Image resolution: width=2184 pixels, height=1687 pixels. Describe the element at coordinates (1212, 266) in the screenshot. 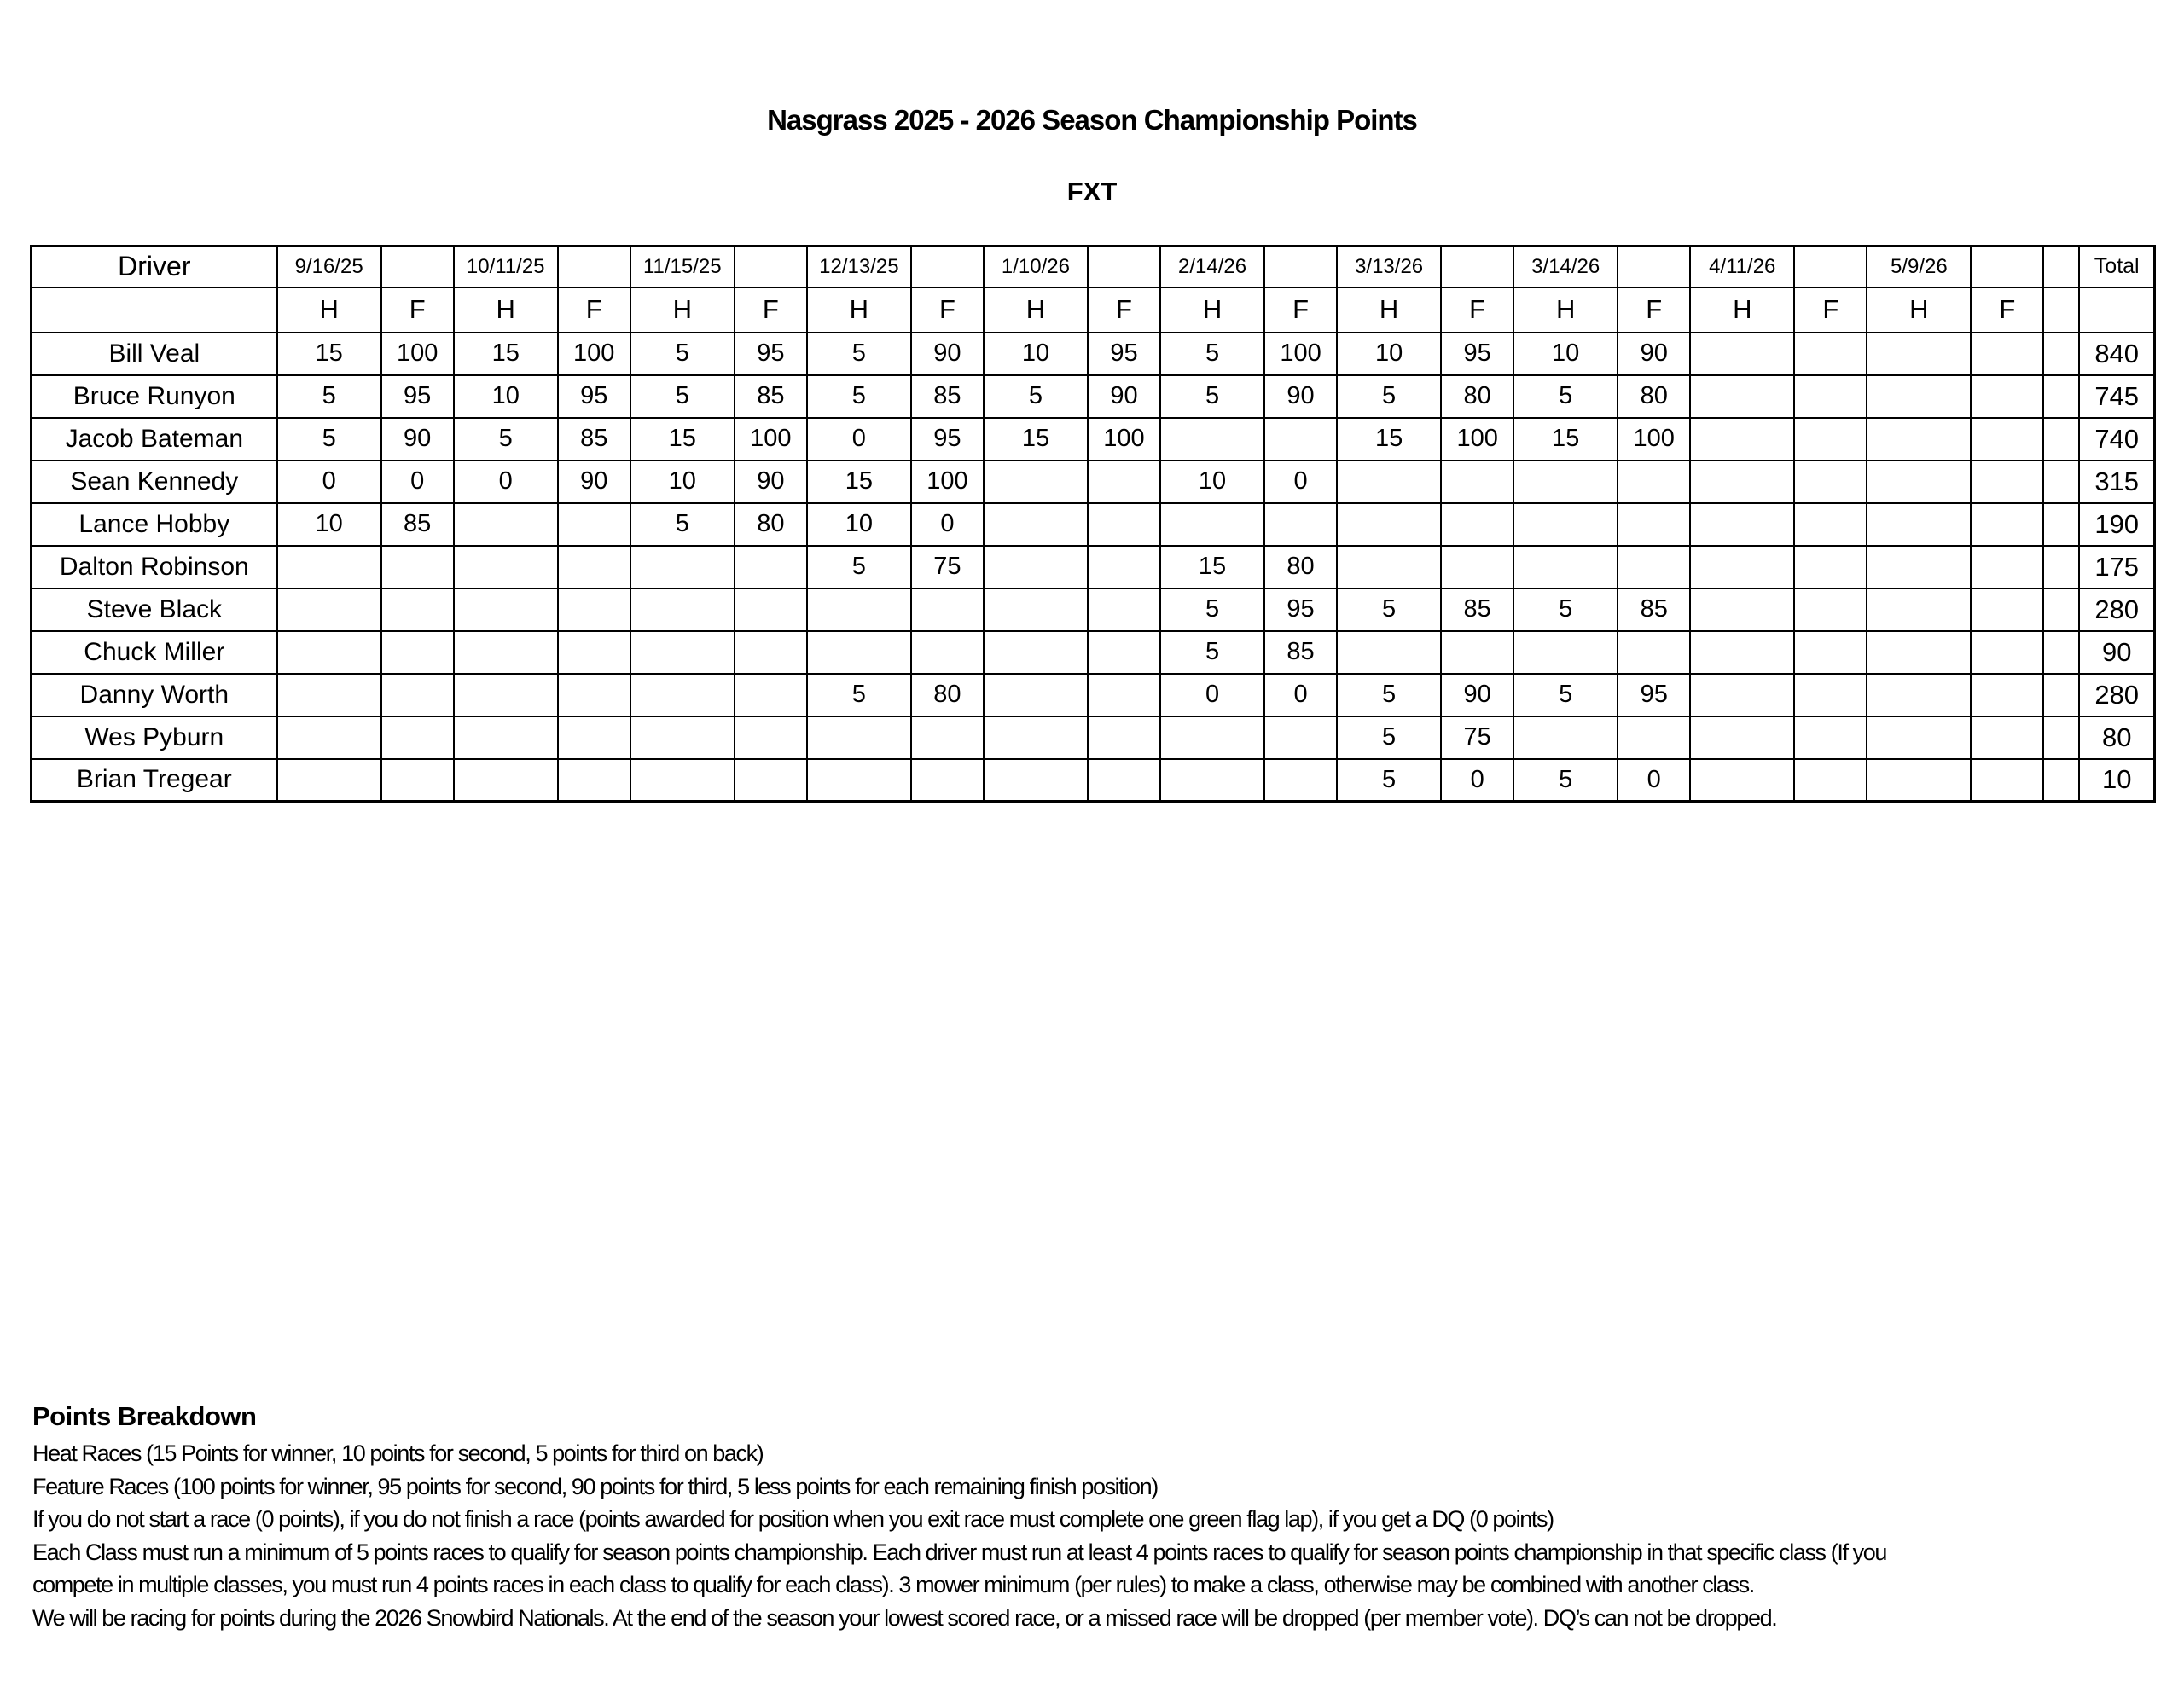

I see `date-header: 2/14/26` at that location.